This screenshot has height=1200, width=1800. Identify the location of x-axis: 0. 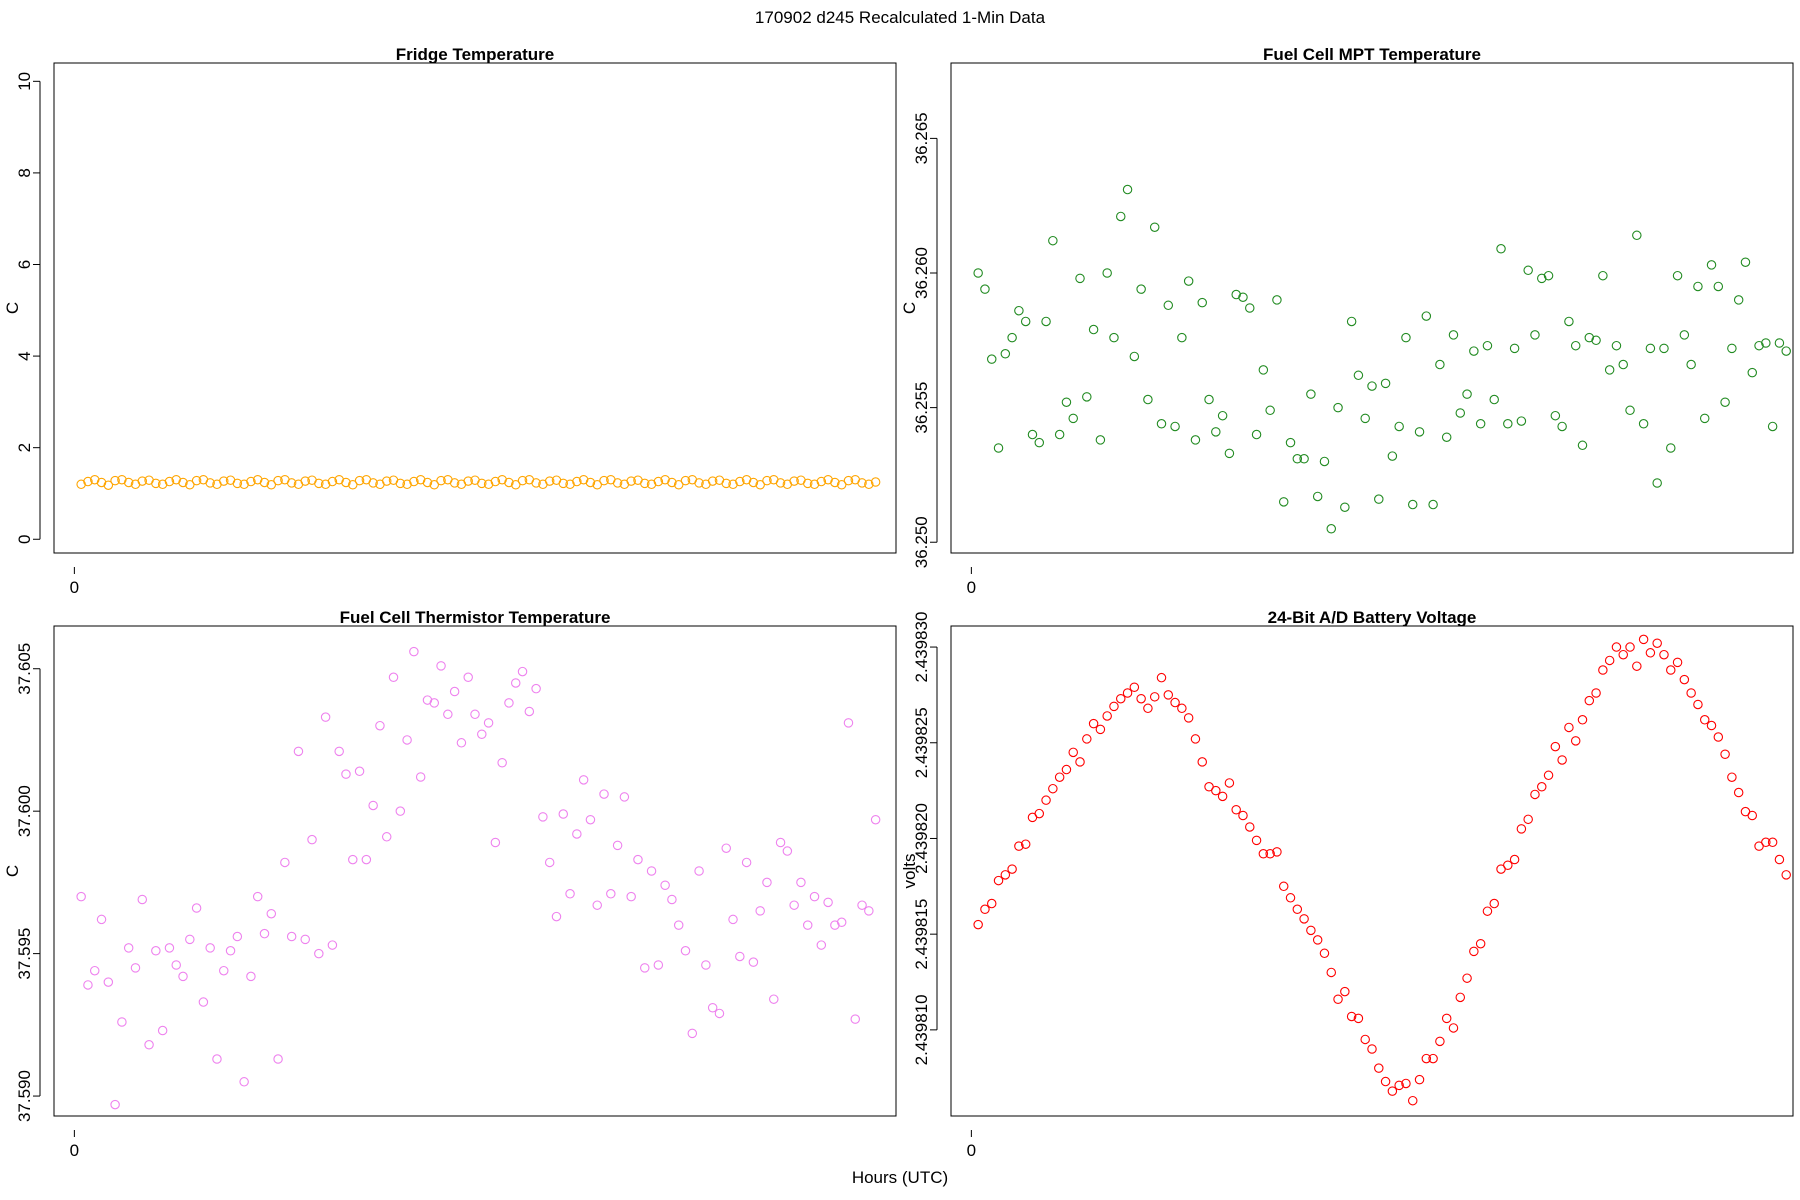
(971, 1145).